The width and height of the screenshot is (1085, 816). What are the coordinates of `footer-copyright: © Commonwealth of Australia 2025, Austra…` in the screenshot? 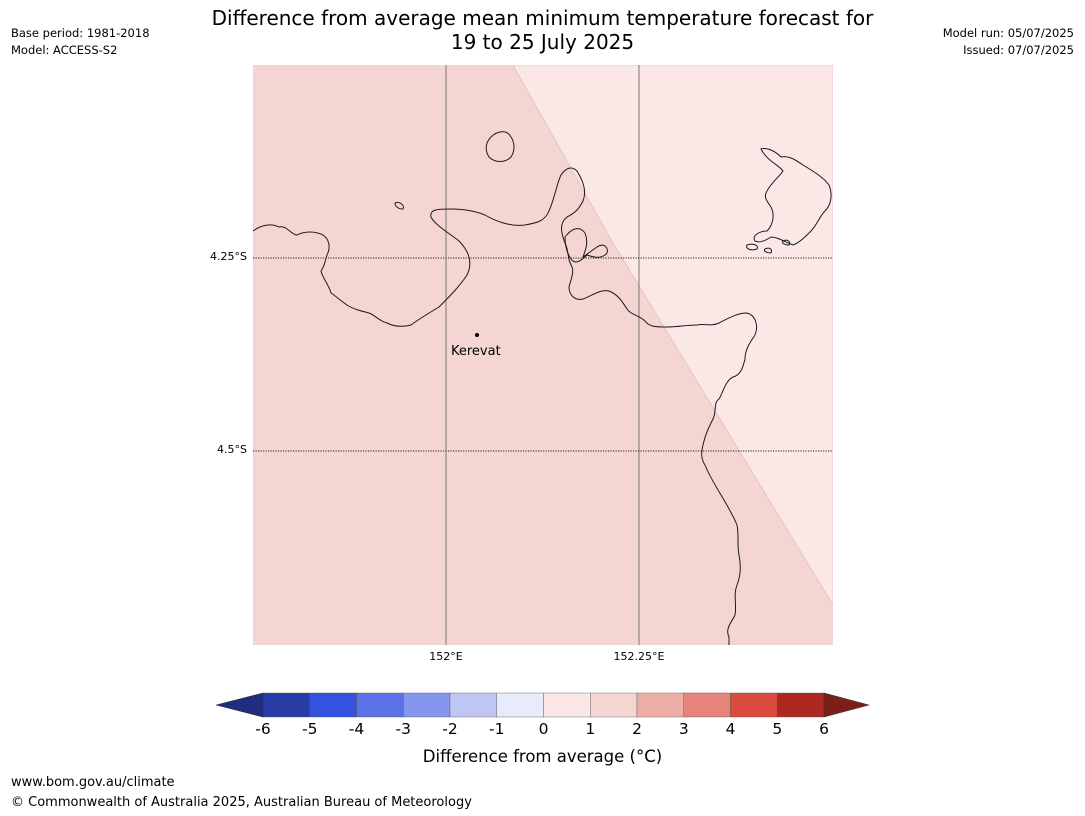 It's located at (241, 802).